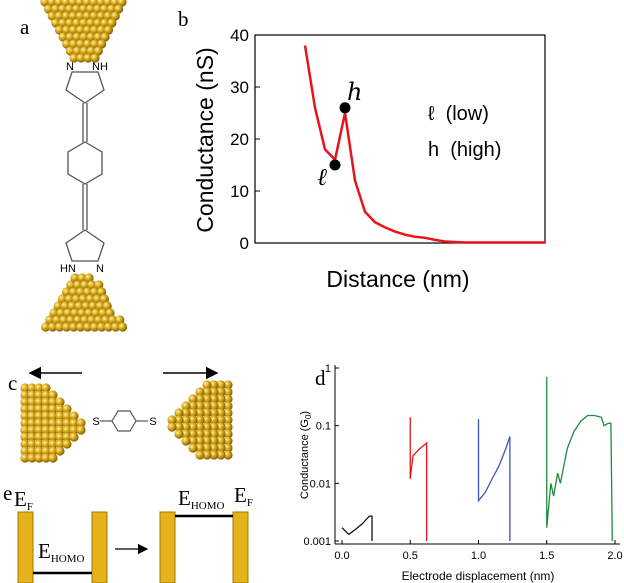 Image resolution: width=624 pixels, height=583 pixels. What do you see at coordinates (478, 556) in the screenshot?
I see `x-tick-label: 1.0` at bounding box center [478, 556].